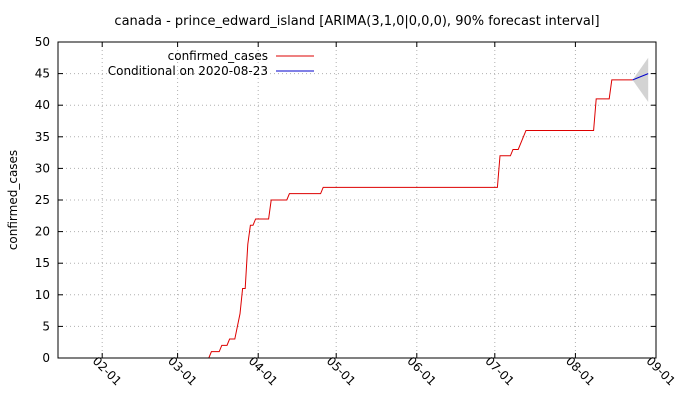 The image size is (680, 400). What do you see at coordinates (42, 74) in the screenshot?
I see `y-tick-label: 45` at bounding box center [42, 74].